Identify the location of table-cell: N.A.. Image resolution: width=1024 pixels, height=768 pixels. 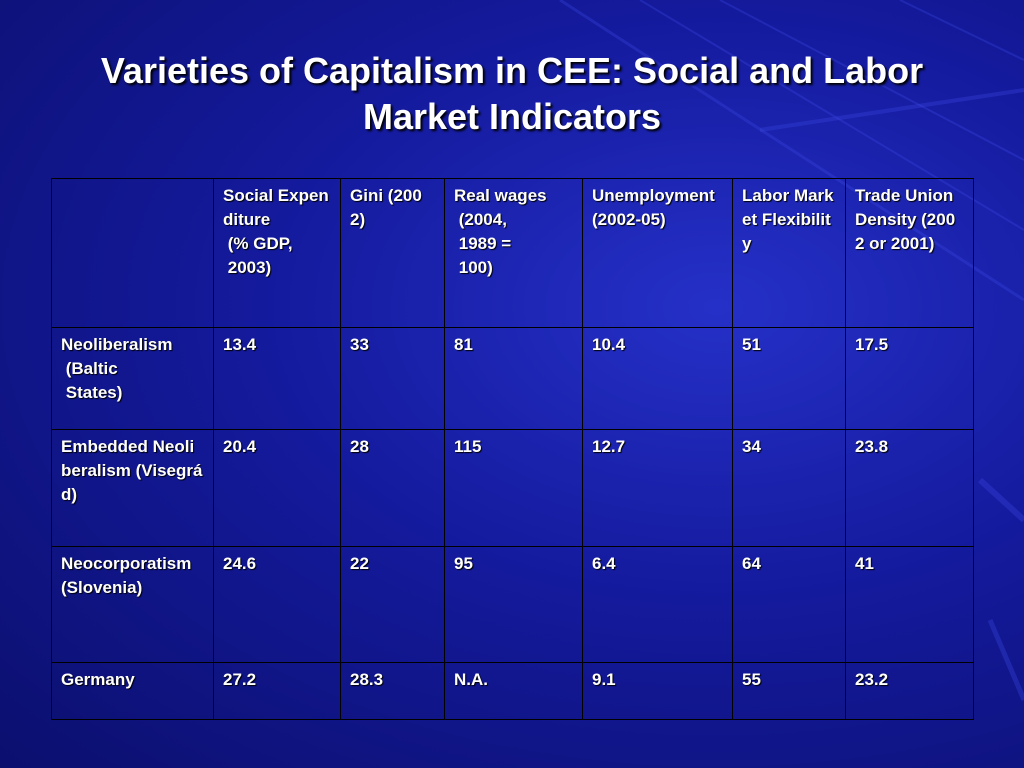
(513, 691).